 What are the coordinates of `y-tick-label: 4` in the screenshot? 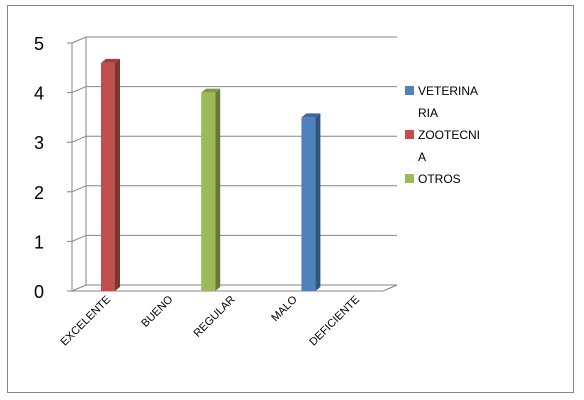 It's located at (39, 94).